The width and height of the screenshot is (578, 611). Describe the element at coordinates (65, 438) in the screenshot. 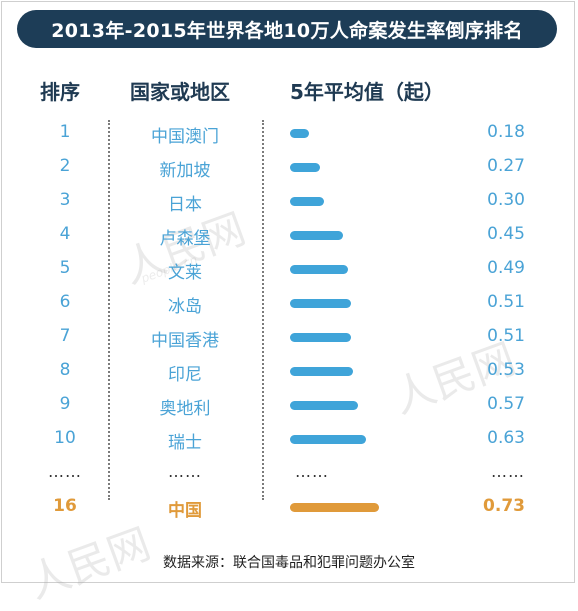

I see `rank-label: 10` at that location.